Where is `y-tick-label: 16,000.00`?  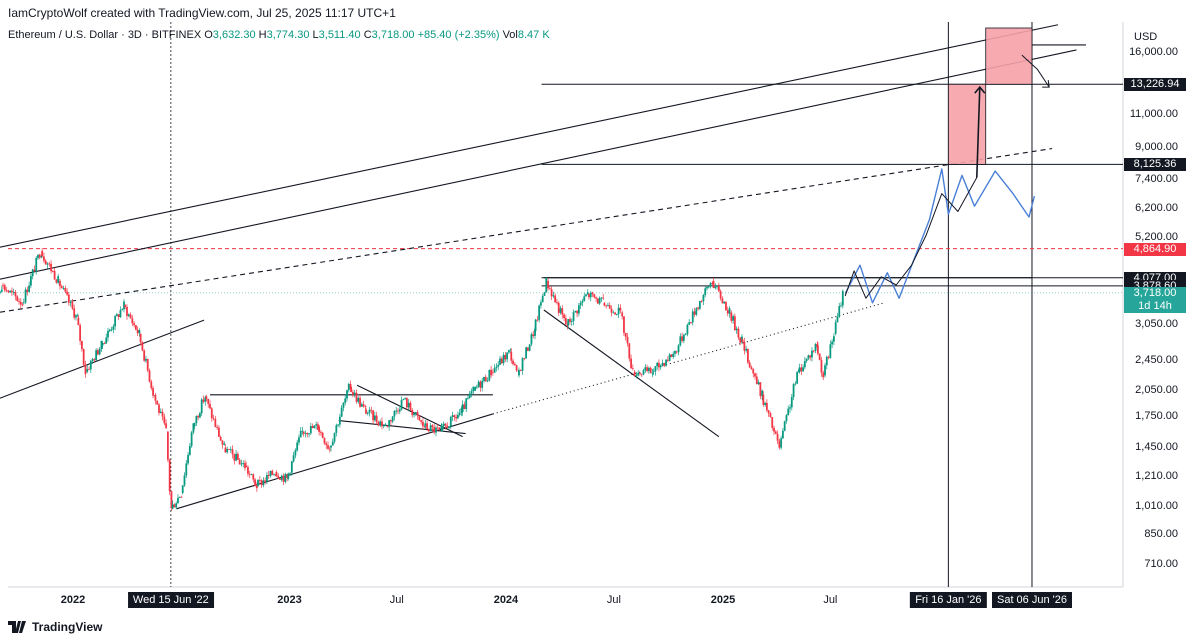 y-tick-label: 16,000.00 is located at coordinates (1153, 52).